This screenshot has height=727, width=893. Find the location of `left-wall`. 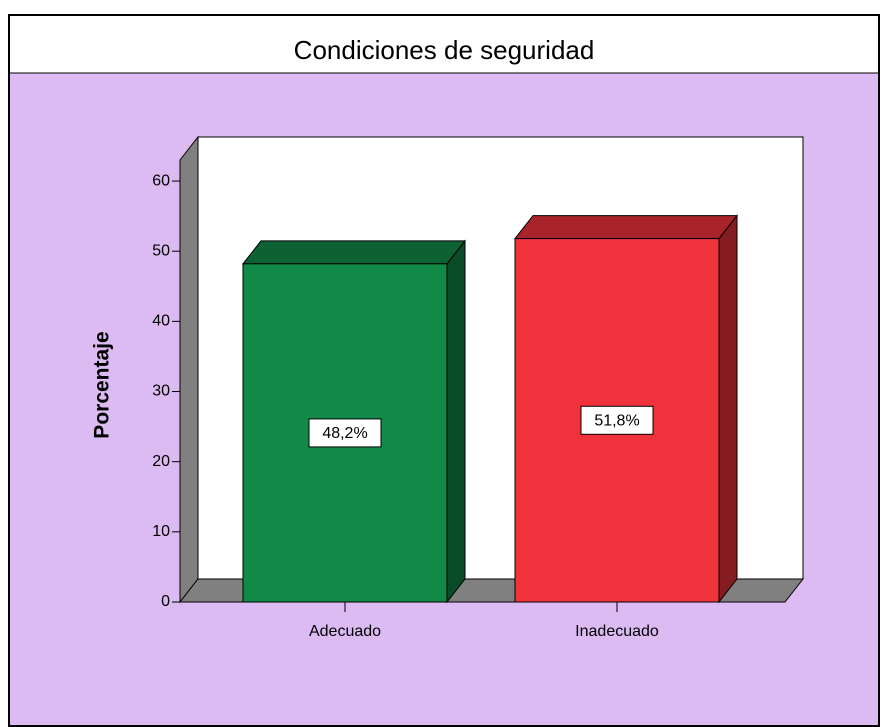

left-wall is located at coordinates (189, 369).